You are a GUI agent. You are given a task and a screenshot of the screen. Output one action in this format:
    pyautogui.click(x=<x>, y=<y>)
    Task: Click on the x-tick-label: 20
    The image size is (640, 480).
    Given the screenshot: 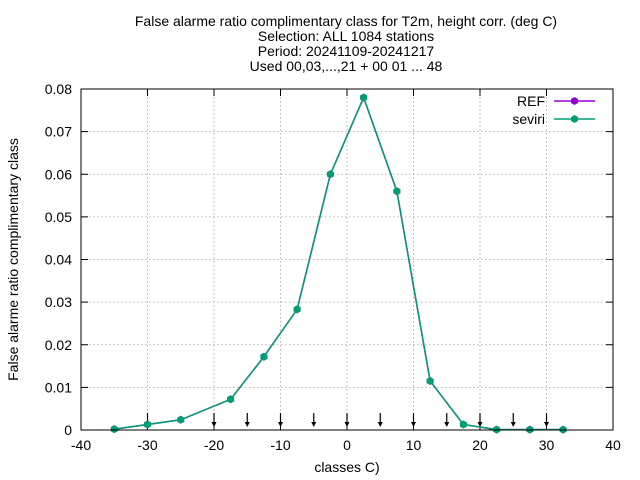 What is the action you would take?
    pyautogui.click(x=480, y=445)
    